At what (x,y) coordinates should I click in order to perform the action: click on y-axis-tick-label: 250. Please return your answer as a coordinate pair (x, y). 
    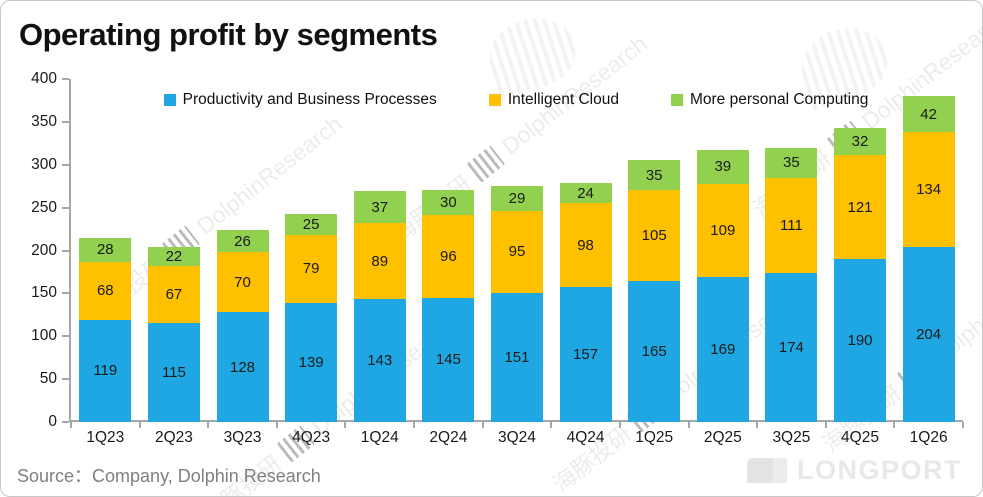
    Looking at the image, I should click on (44, 207).